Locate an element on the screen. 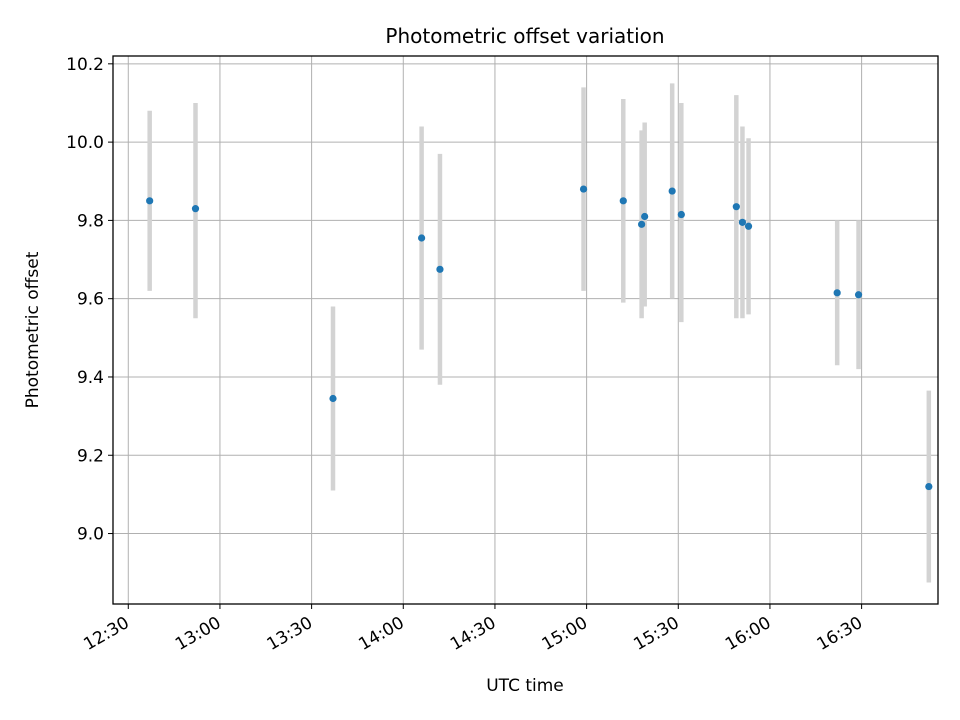 The width and height of the screenshot is (960, 720). y-axis-title: Photometric offset is located at coordinates (33, 329).